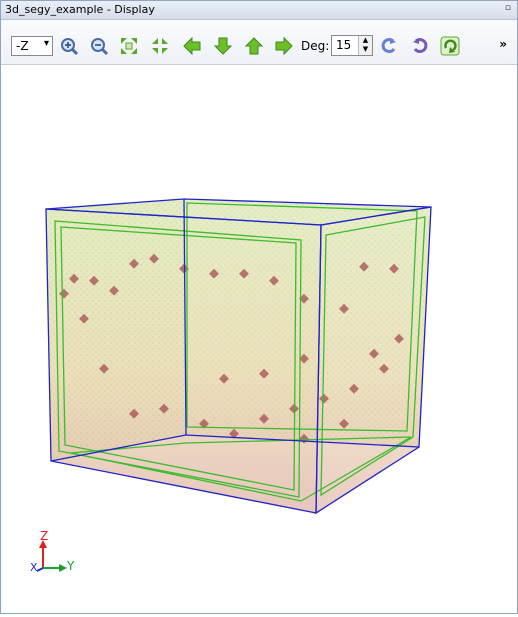 This screenshot has width=518, height=617. I want to click on spin-buttons: ▲ ▼, so click(365, 45).